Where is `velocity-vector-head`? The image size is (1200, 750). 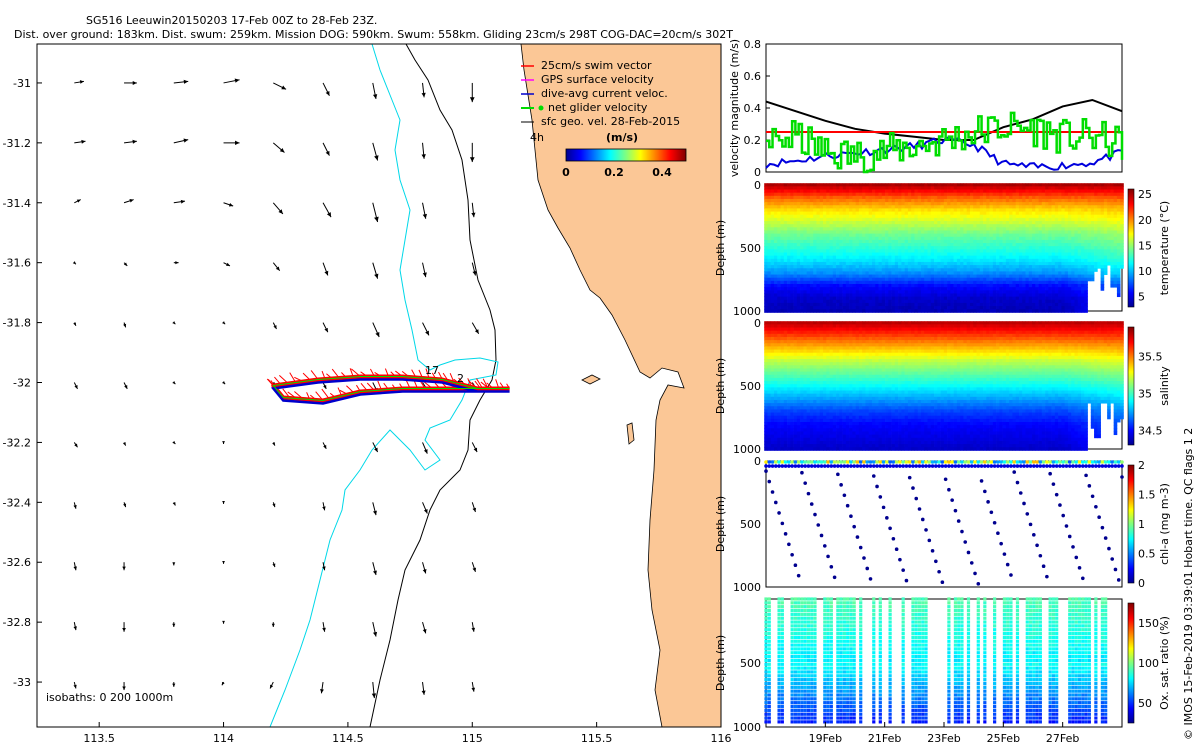 velocity-vector-head is located at coordinates (237, 80).